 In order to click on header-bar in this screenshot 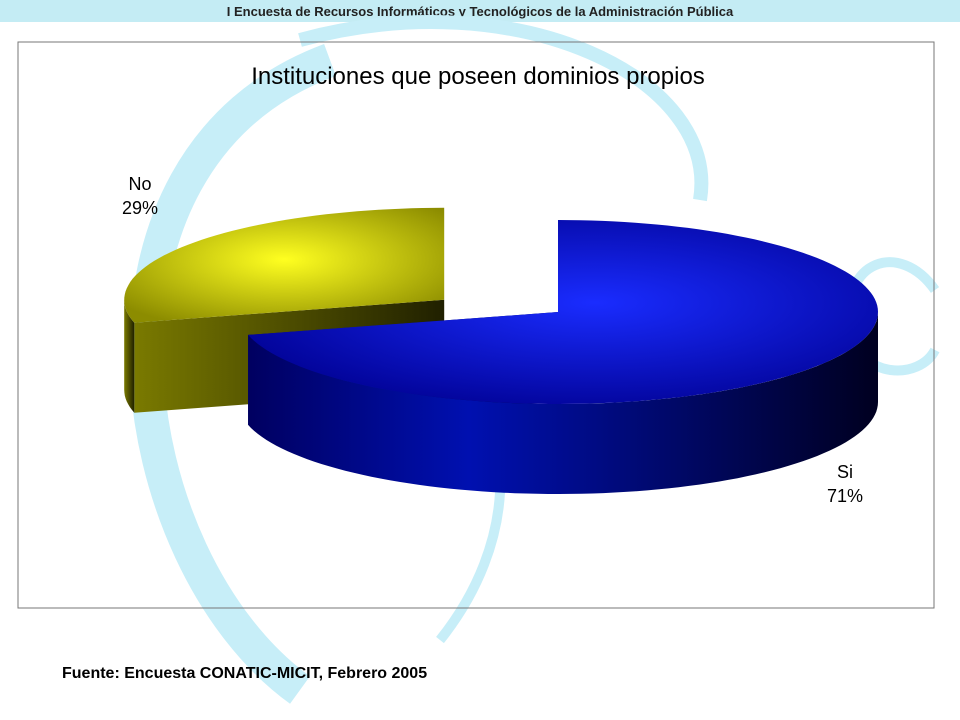, I will do `click(480, 11)`.